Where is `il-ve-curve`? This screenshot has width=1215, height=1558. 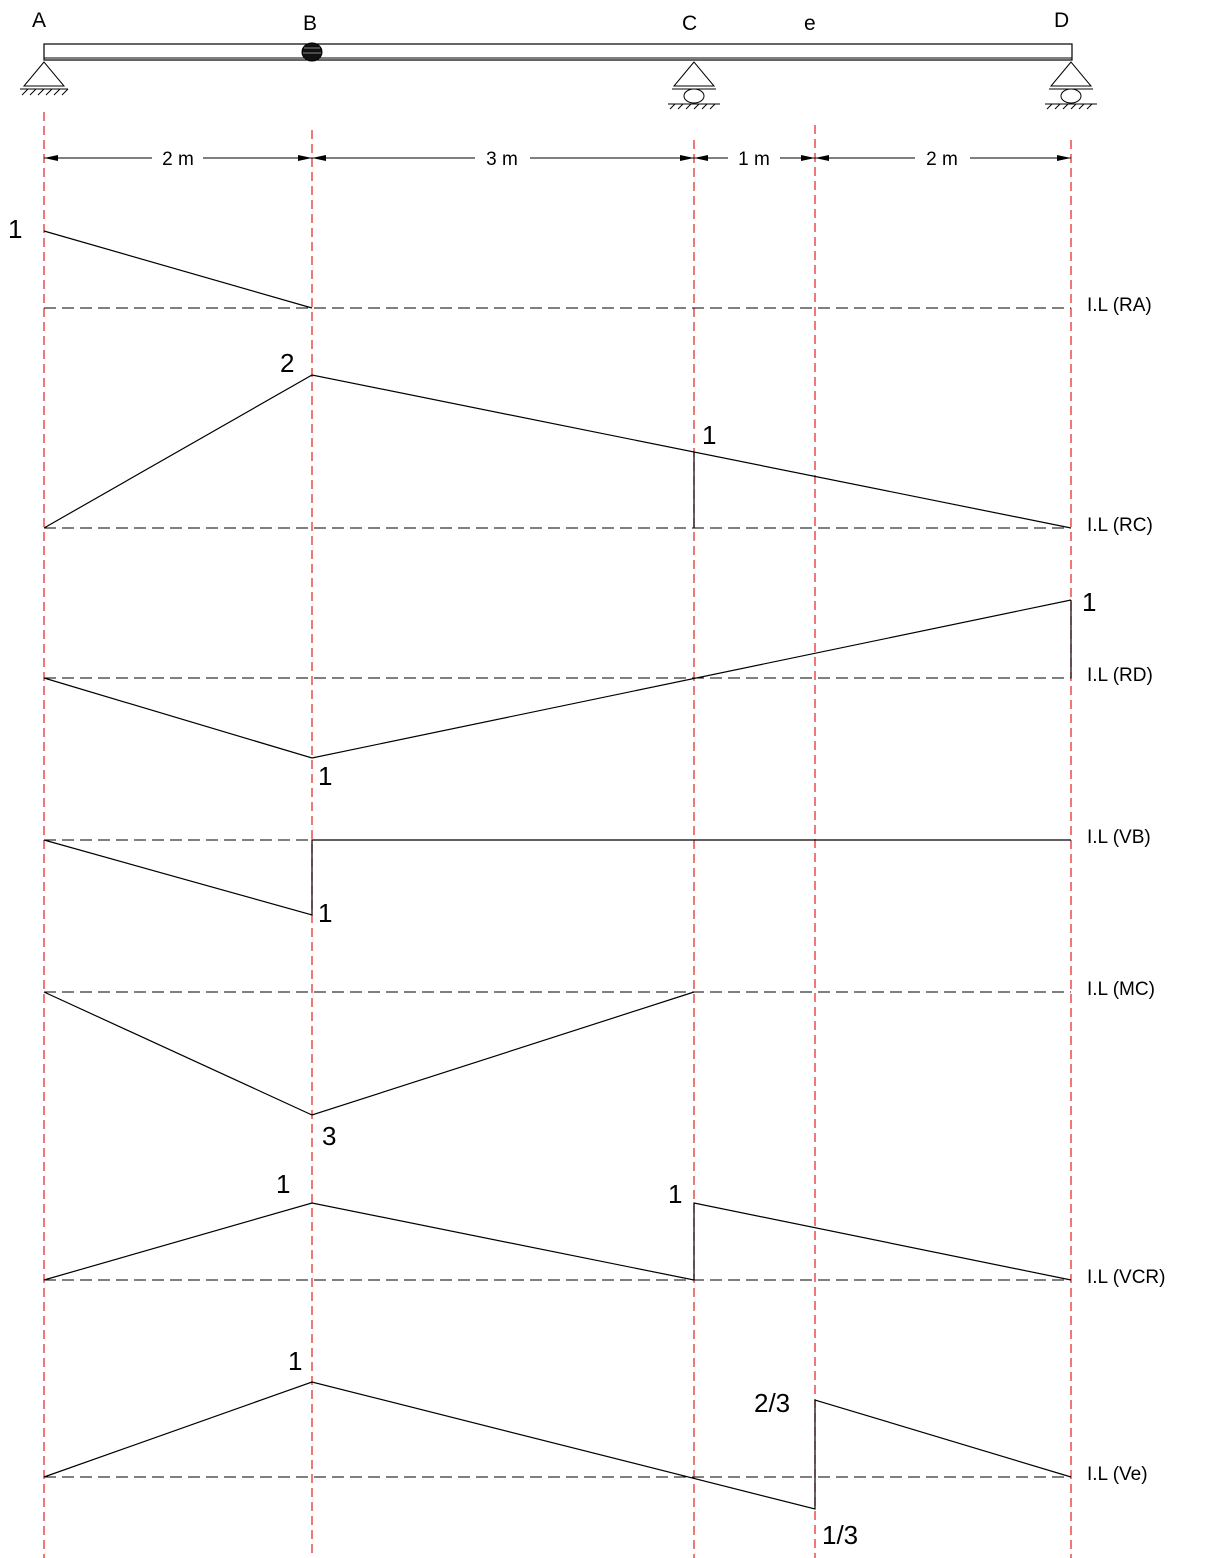 il-ve-curve is located at coordinates (557, 1445).